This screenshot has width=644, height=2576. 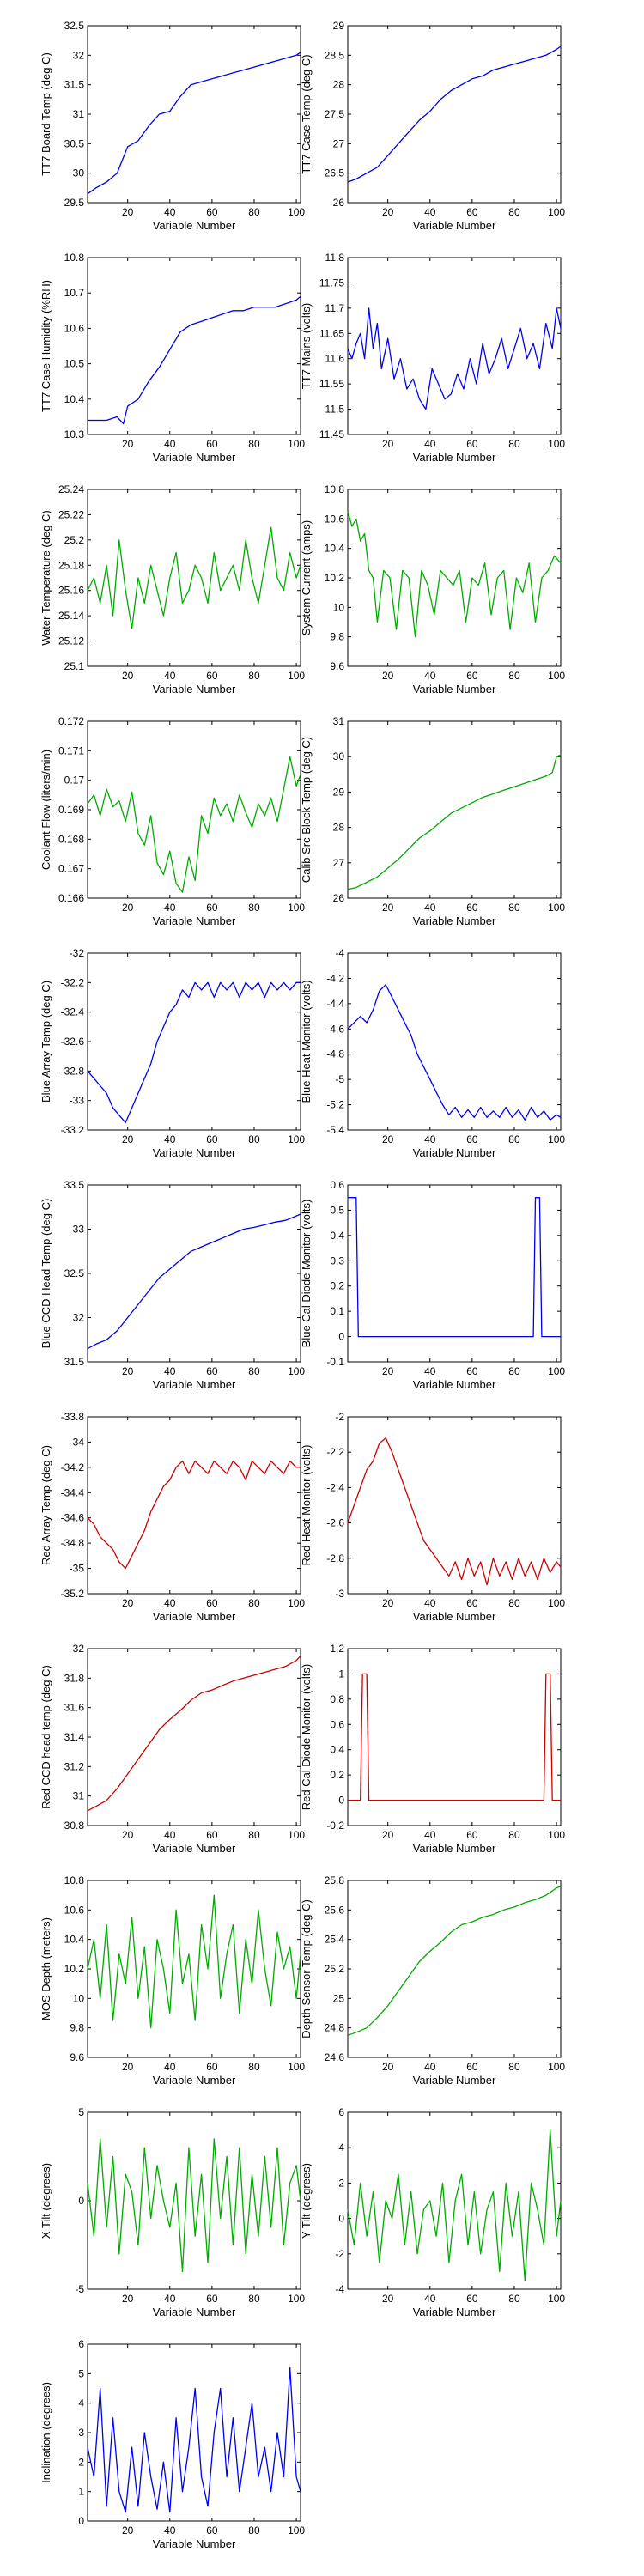 I want to click on y-tick-label: 0.172, so click(x=71, y=721).